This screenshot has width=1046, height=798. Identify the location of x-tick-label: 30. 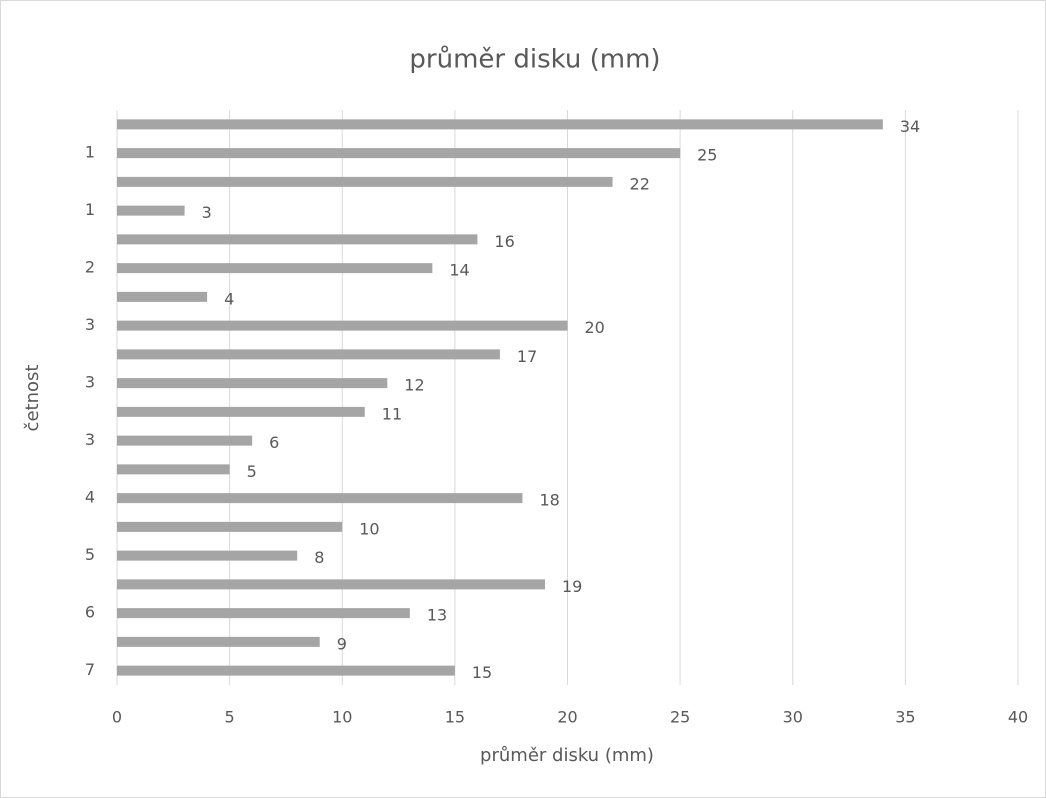
(793, 717).